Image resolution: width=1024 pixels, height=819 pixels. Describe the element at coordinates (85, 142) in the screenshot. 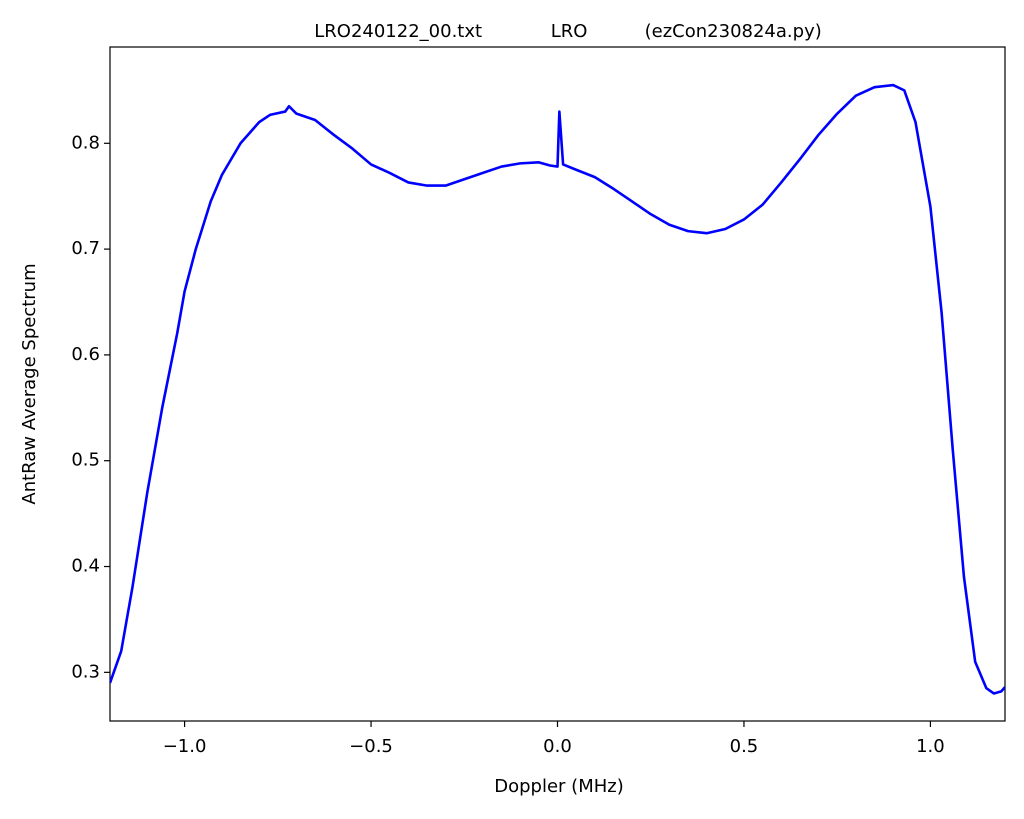

I see `y-tick-label: 0.8` at that location.